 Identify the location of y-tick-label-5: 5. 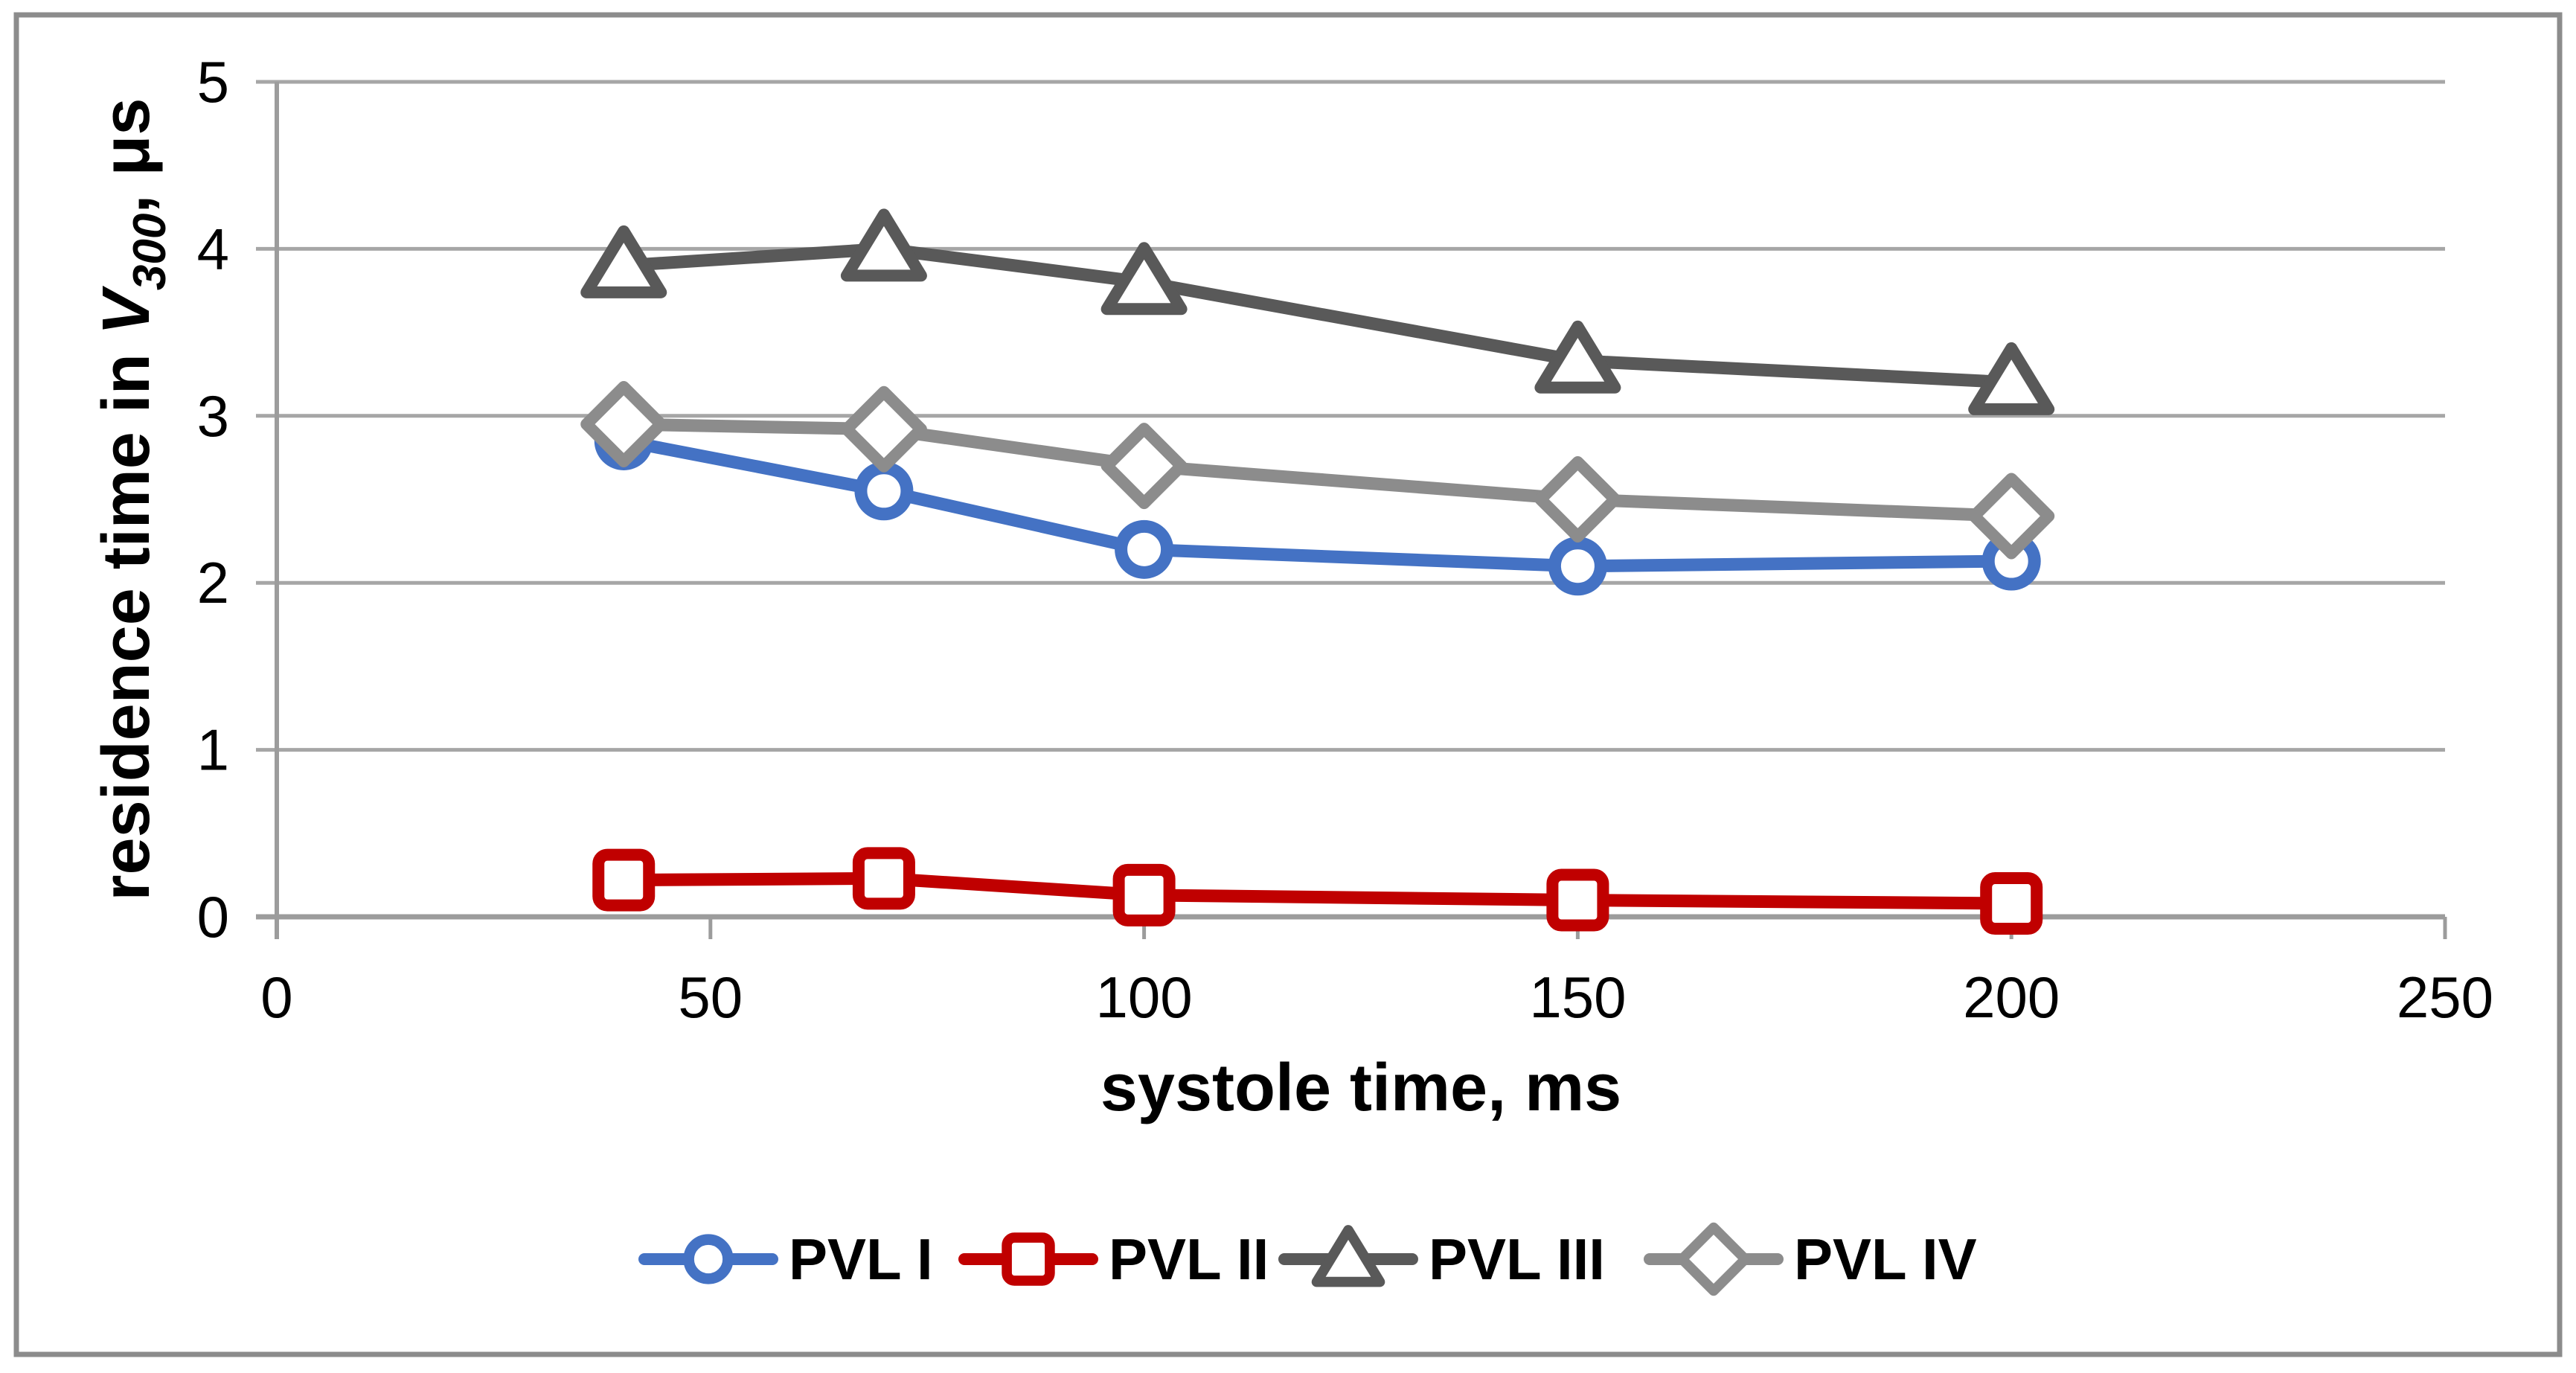
(213, 82).